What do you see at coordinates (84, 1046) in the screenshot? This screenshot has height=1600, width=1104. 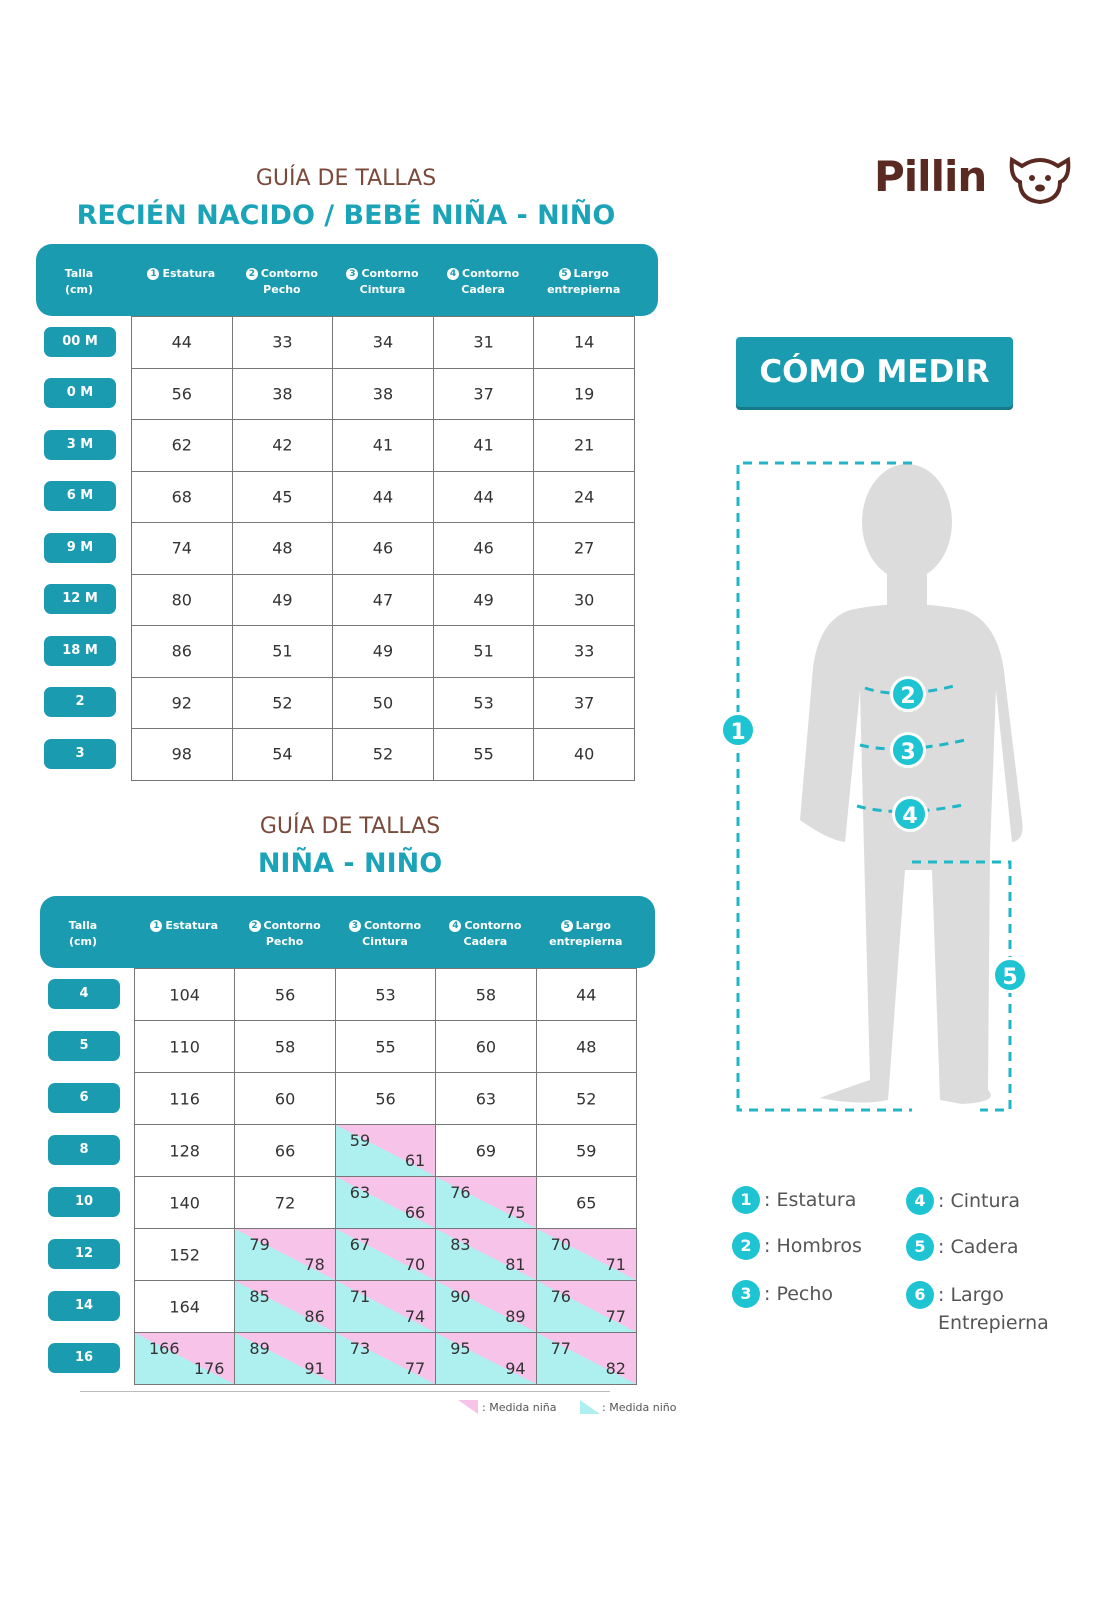 I see `size-label: 5` at bounding box center [84, 1046].